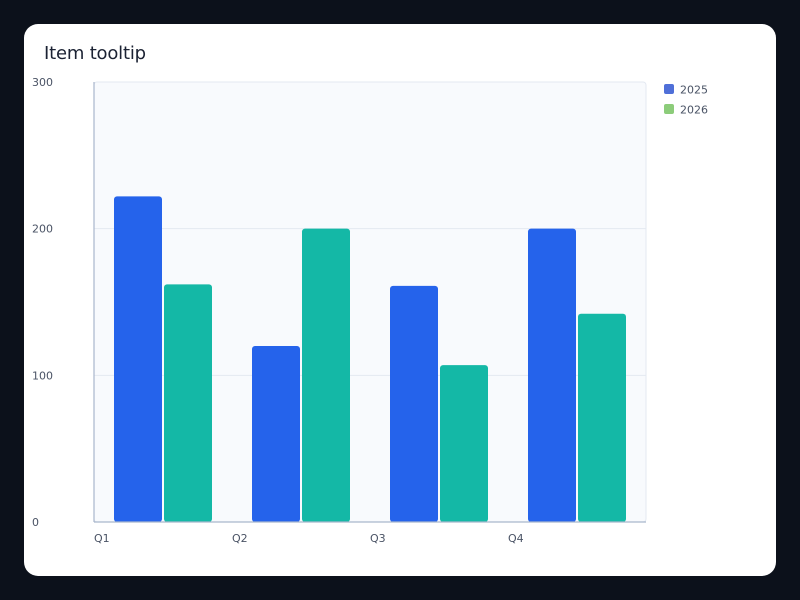 This screenshot has width=800, height=600. What do you see at coordinates (694, 110) in the screenshot?
I see `legend-label-2026: 2026` at bounding box center [694, 110].